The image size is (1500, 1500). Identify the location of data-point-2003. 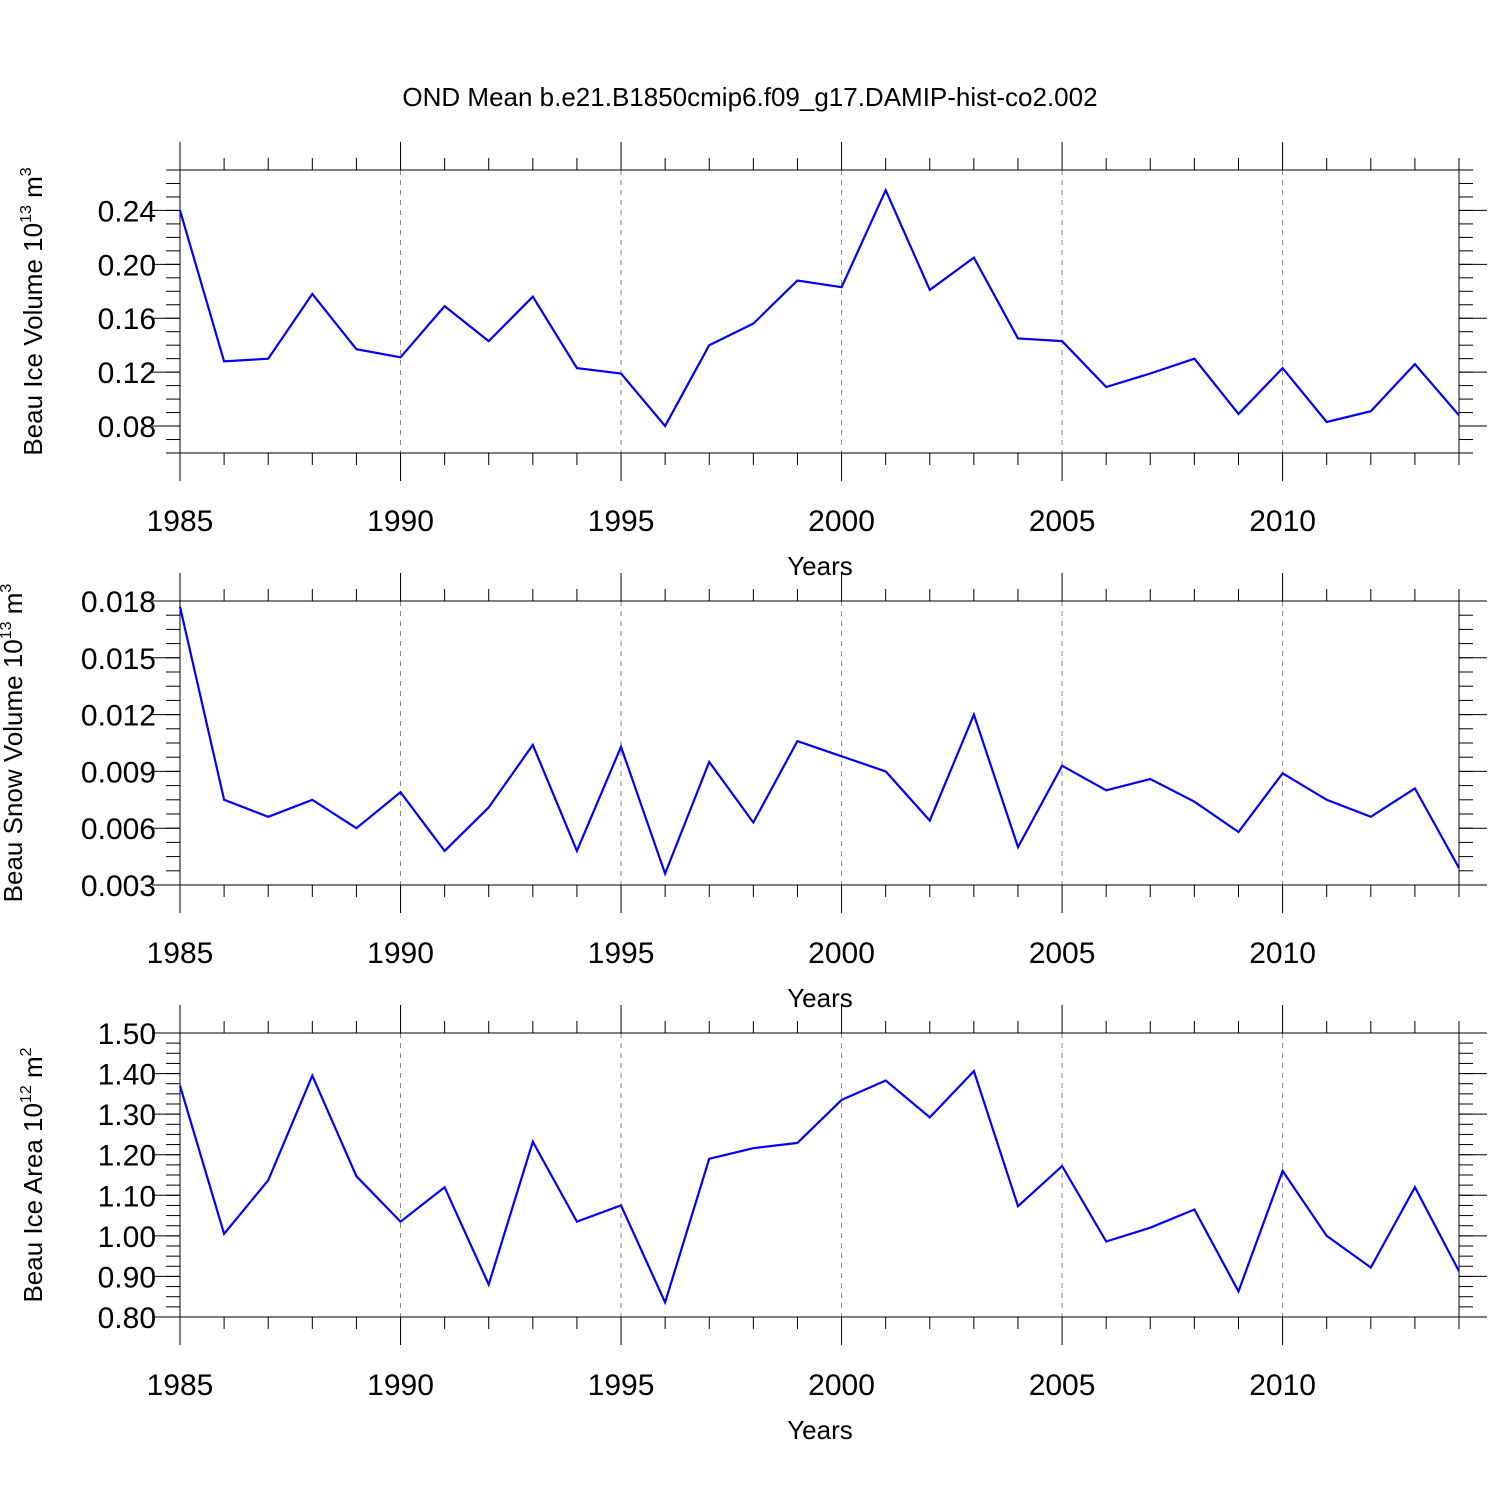
(974, 258).